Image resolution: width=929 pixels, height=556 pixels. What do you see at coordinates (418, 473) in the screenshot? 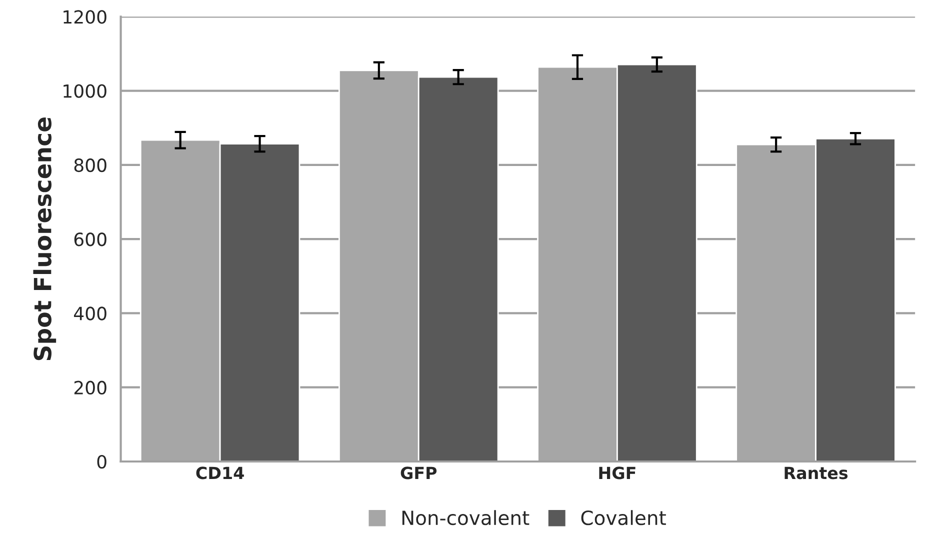
I see `x-tick-label: GFP` at bounding box center [418, 473].